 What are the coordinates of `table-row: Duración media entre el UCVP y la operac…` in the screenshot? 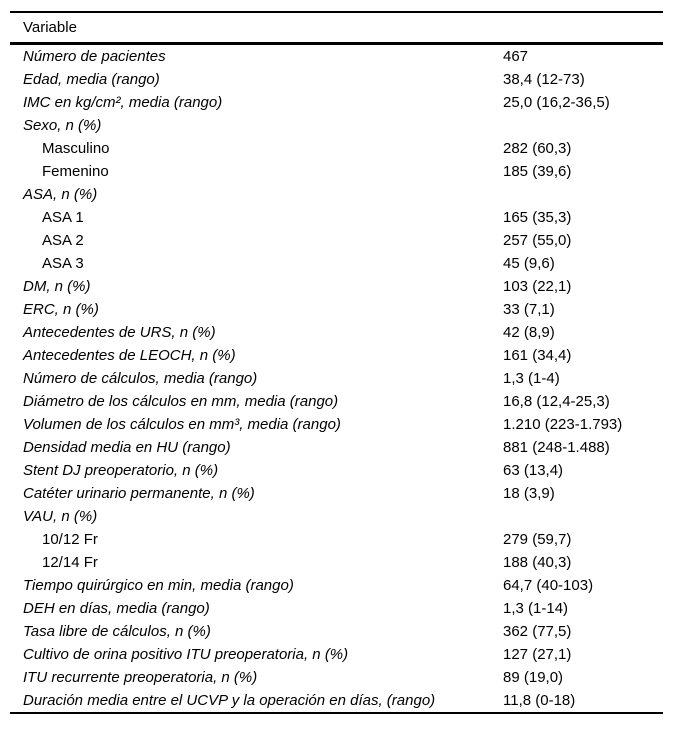 It's located at (336, 700).